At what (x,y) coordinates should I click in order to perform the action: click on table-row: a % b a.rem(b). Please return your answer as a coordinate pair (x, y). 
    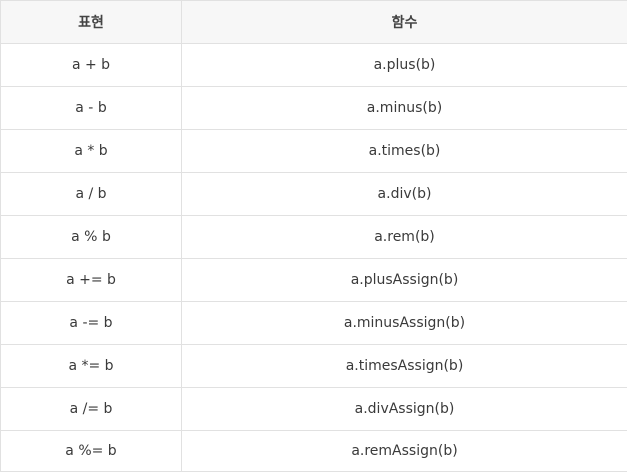
    Looking at the image, I should click on (314, 237).